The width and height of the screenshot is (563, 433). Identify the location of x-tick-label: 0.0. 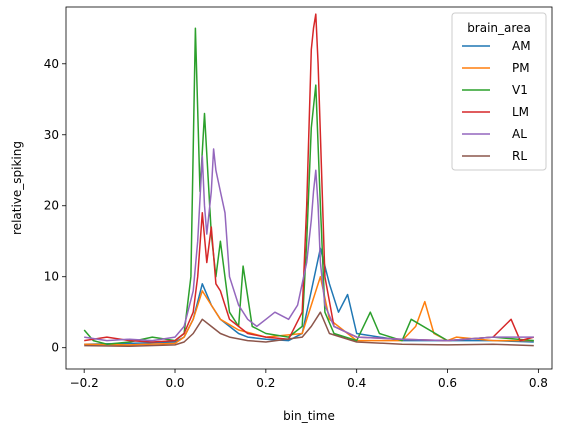
(174, 383).